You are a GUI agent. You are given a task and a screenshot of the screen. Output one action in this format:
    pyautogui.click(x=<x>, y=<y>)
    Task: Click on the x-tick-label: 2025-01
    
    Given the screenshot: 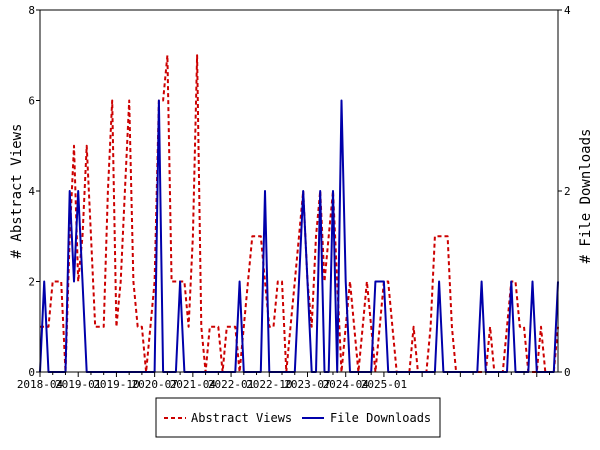 What is the action you would take?
    pyautogui.click(x=384, y=384)
    